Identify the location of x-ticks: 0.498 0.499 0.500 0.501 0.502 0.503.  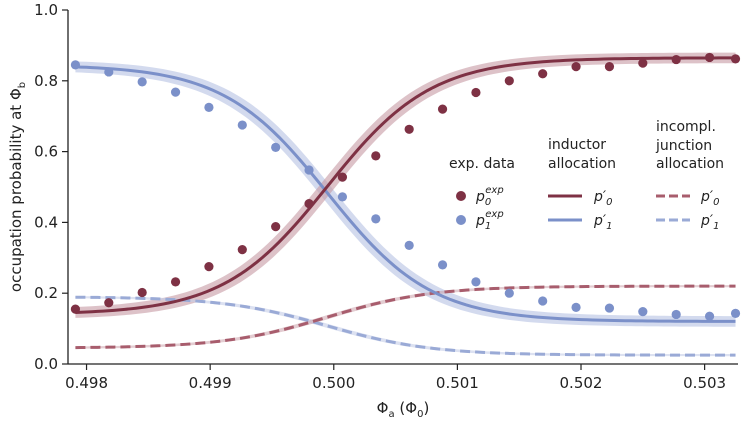
(395, 378).